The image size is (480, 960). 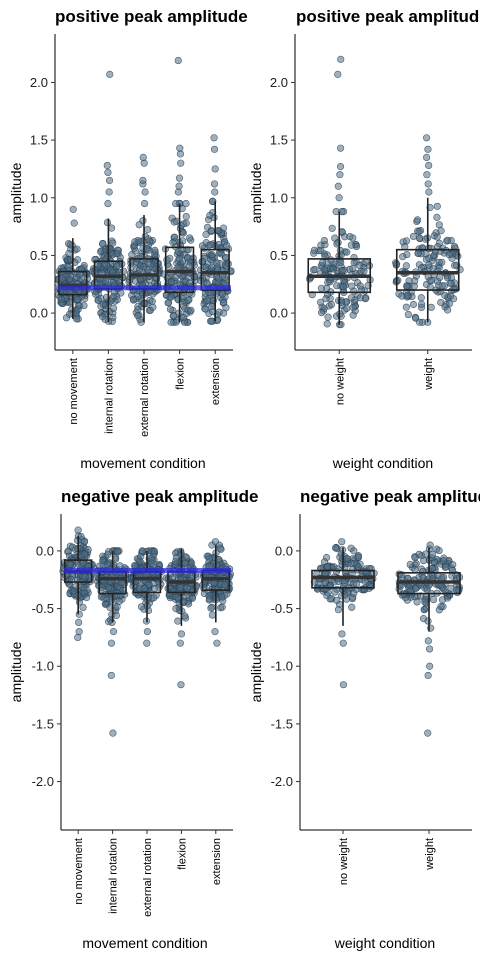 I want to click on x-tick-label: no weight, so click(x=340, y=381).